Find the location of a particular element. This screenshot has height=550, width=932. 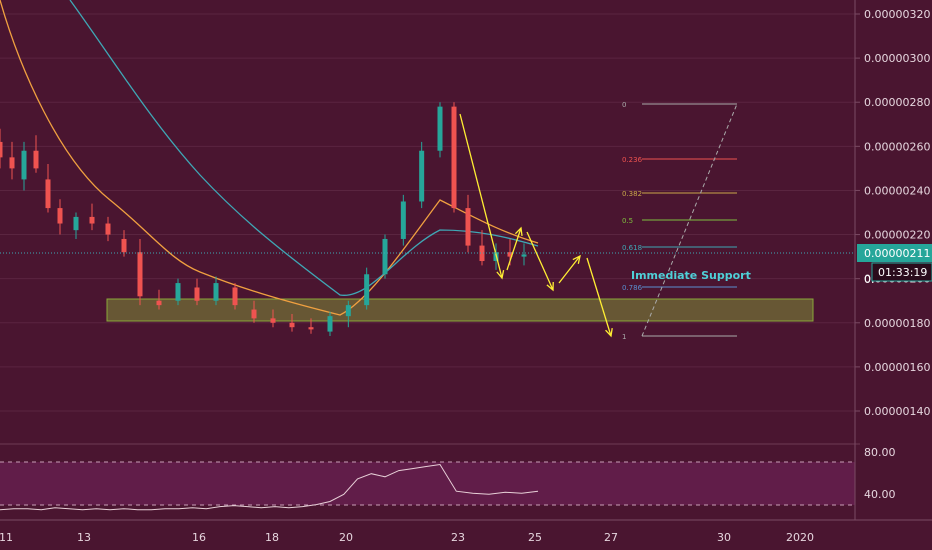

time-tick-label: 23 is located at coordinates (458, 537).